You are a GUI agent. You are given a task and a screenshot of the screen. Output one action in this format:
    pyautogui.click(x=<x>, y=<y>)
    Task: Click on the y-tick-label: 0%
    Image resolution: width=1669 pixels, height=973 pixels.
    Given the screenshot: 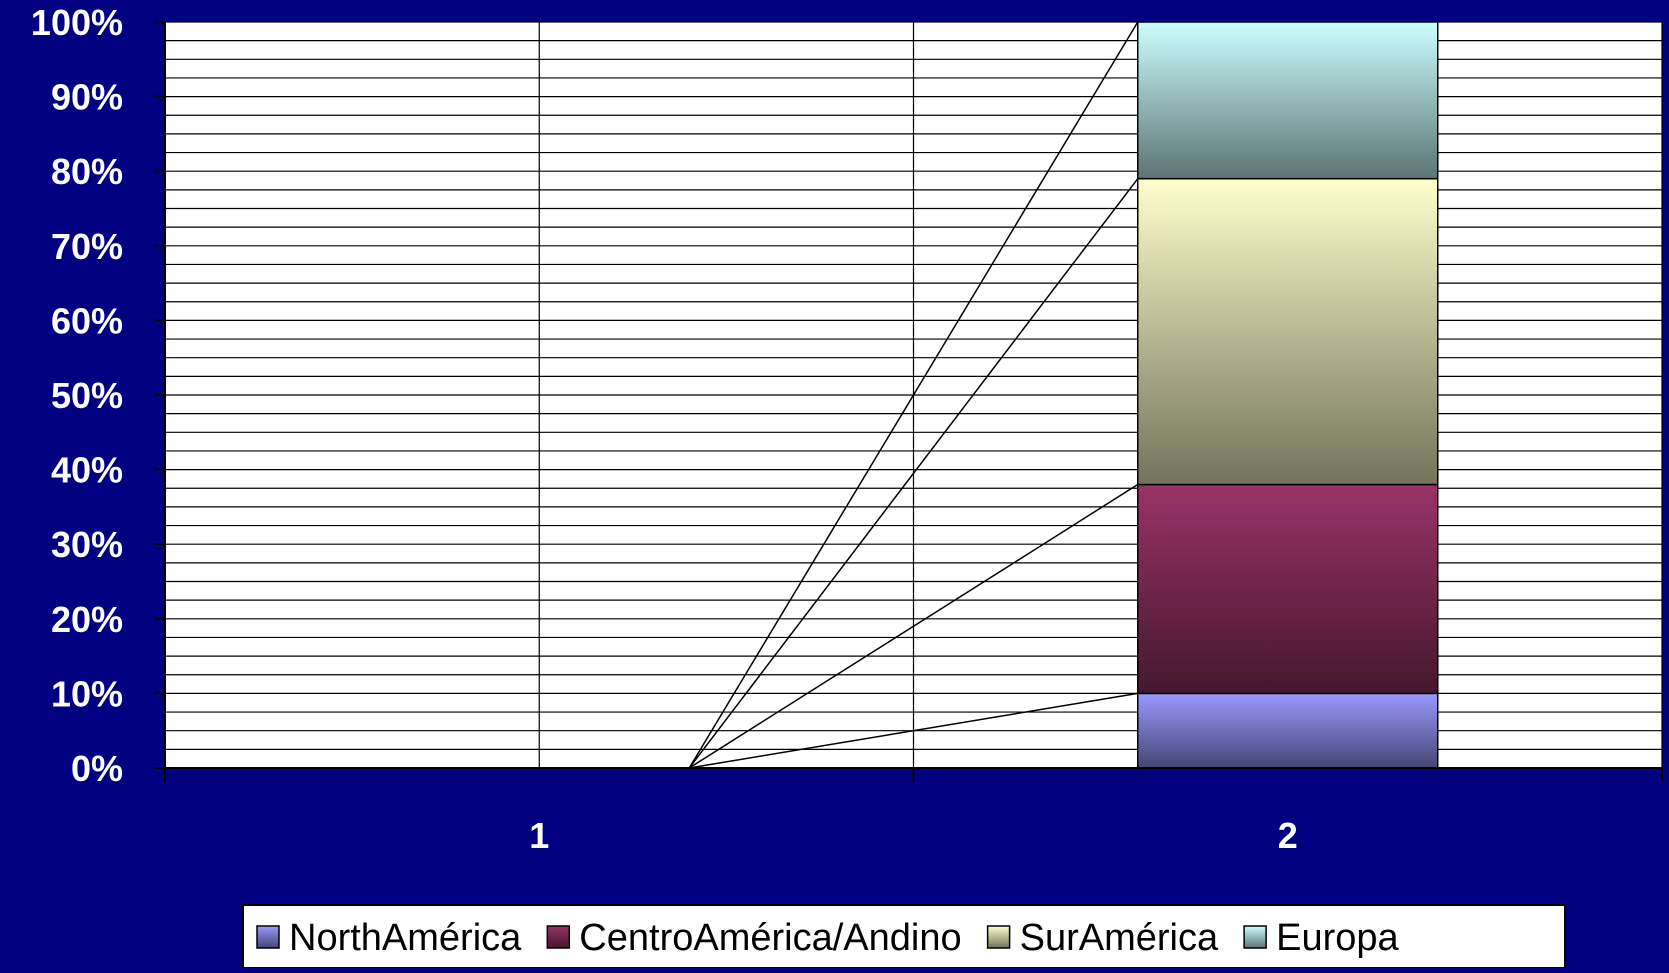 What is the action you would take?
    pyautogui.click(x=97, y=768)
    